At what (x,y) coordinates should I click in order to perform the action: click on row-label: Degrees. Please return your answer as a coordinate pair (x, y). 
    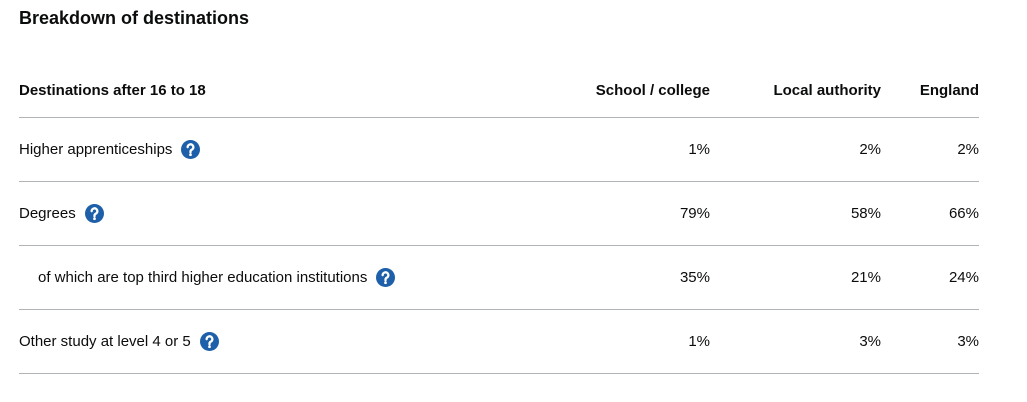
    Looking at the image, I should click on (47, 213).